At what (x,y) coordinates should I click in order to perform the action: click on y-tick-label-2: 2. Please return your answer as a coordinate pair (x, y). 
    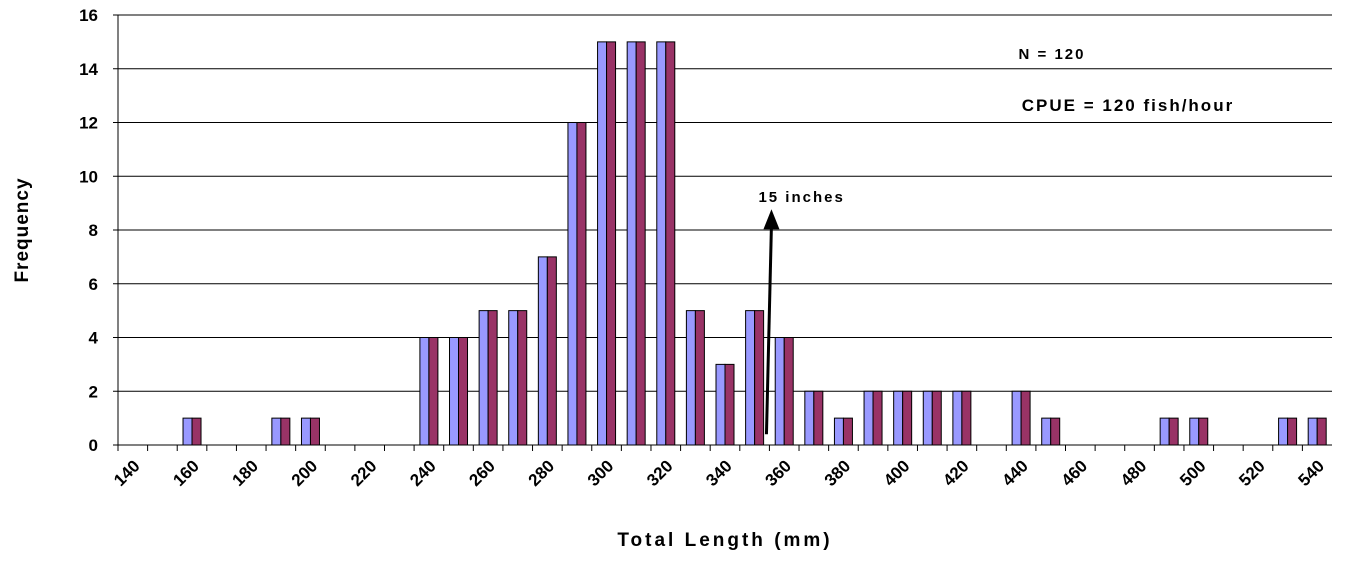
    Looking at the image, I should click on (93, 391).